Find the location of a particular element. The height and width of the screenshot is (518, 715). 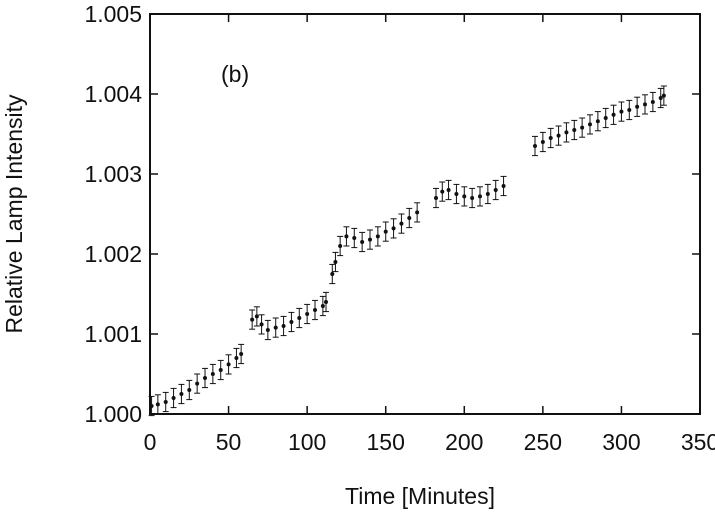

x-tick-label: 0 is located at coordinates (150, 442).